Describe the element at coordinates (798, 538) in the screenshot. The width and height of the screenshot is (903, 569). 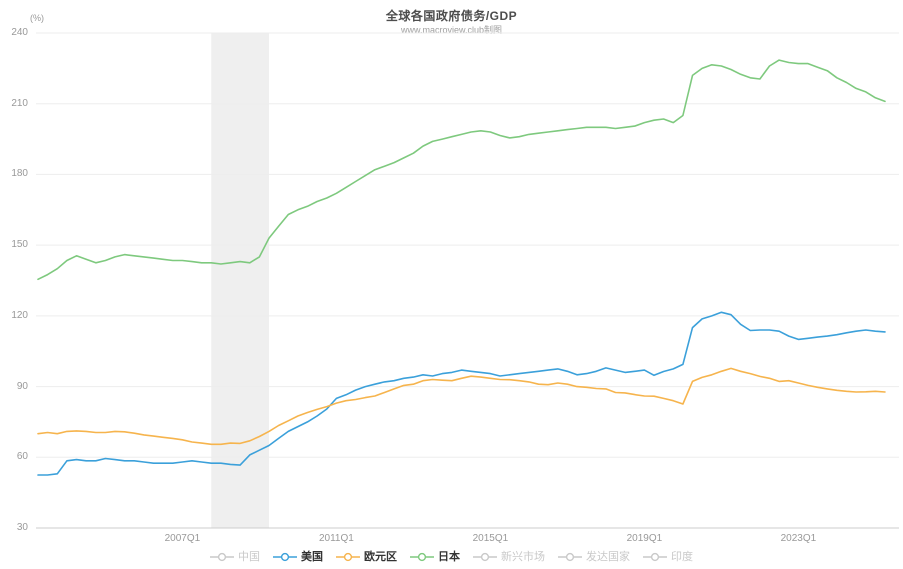
I see `x-tick-label: 2023Q1` at that location.